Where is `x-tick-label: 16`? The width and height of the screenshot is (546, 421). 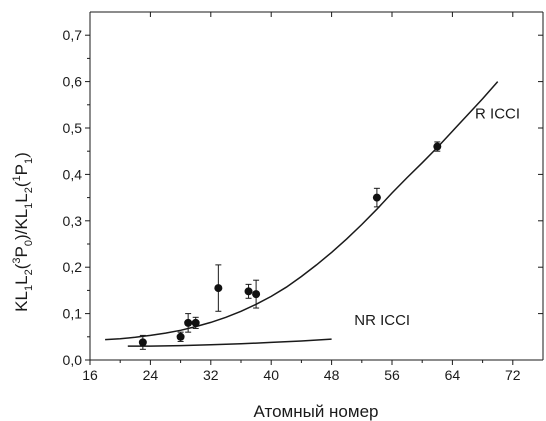 x-tick-label: 16 is located at coordinates (90, 375).